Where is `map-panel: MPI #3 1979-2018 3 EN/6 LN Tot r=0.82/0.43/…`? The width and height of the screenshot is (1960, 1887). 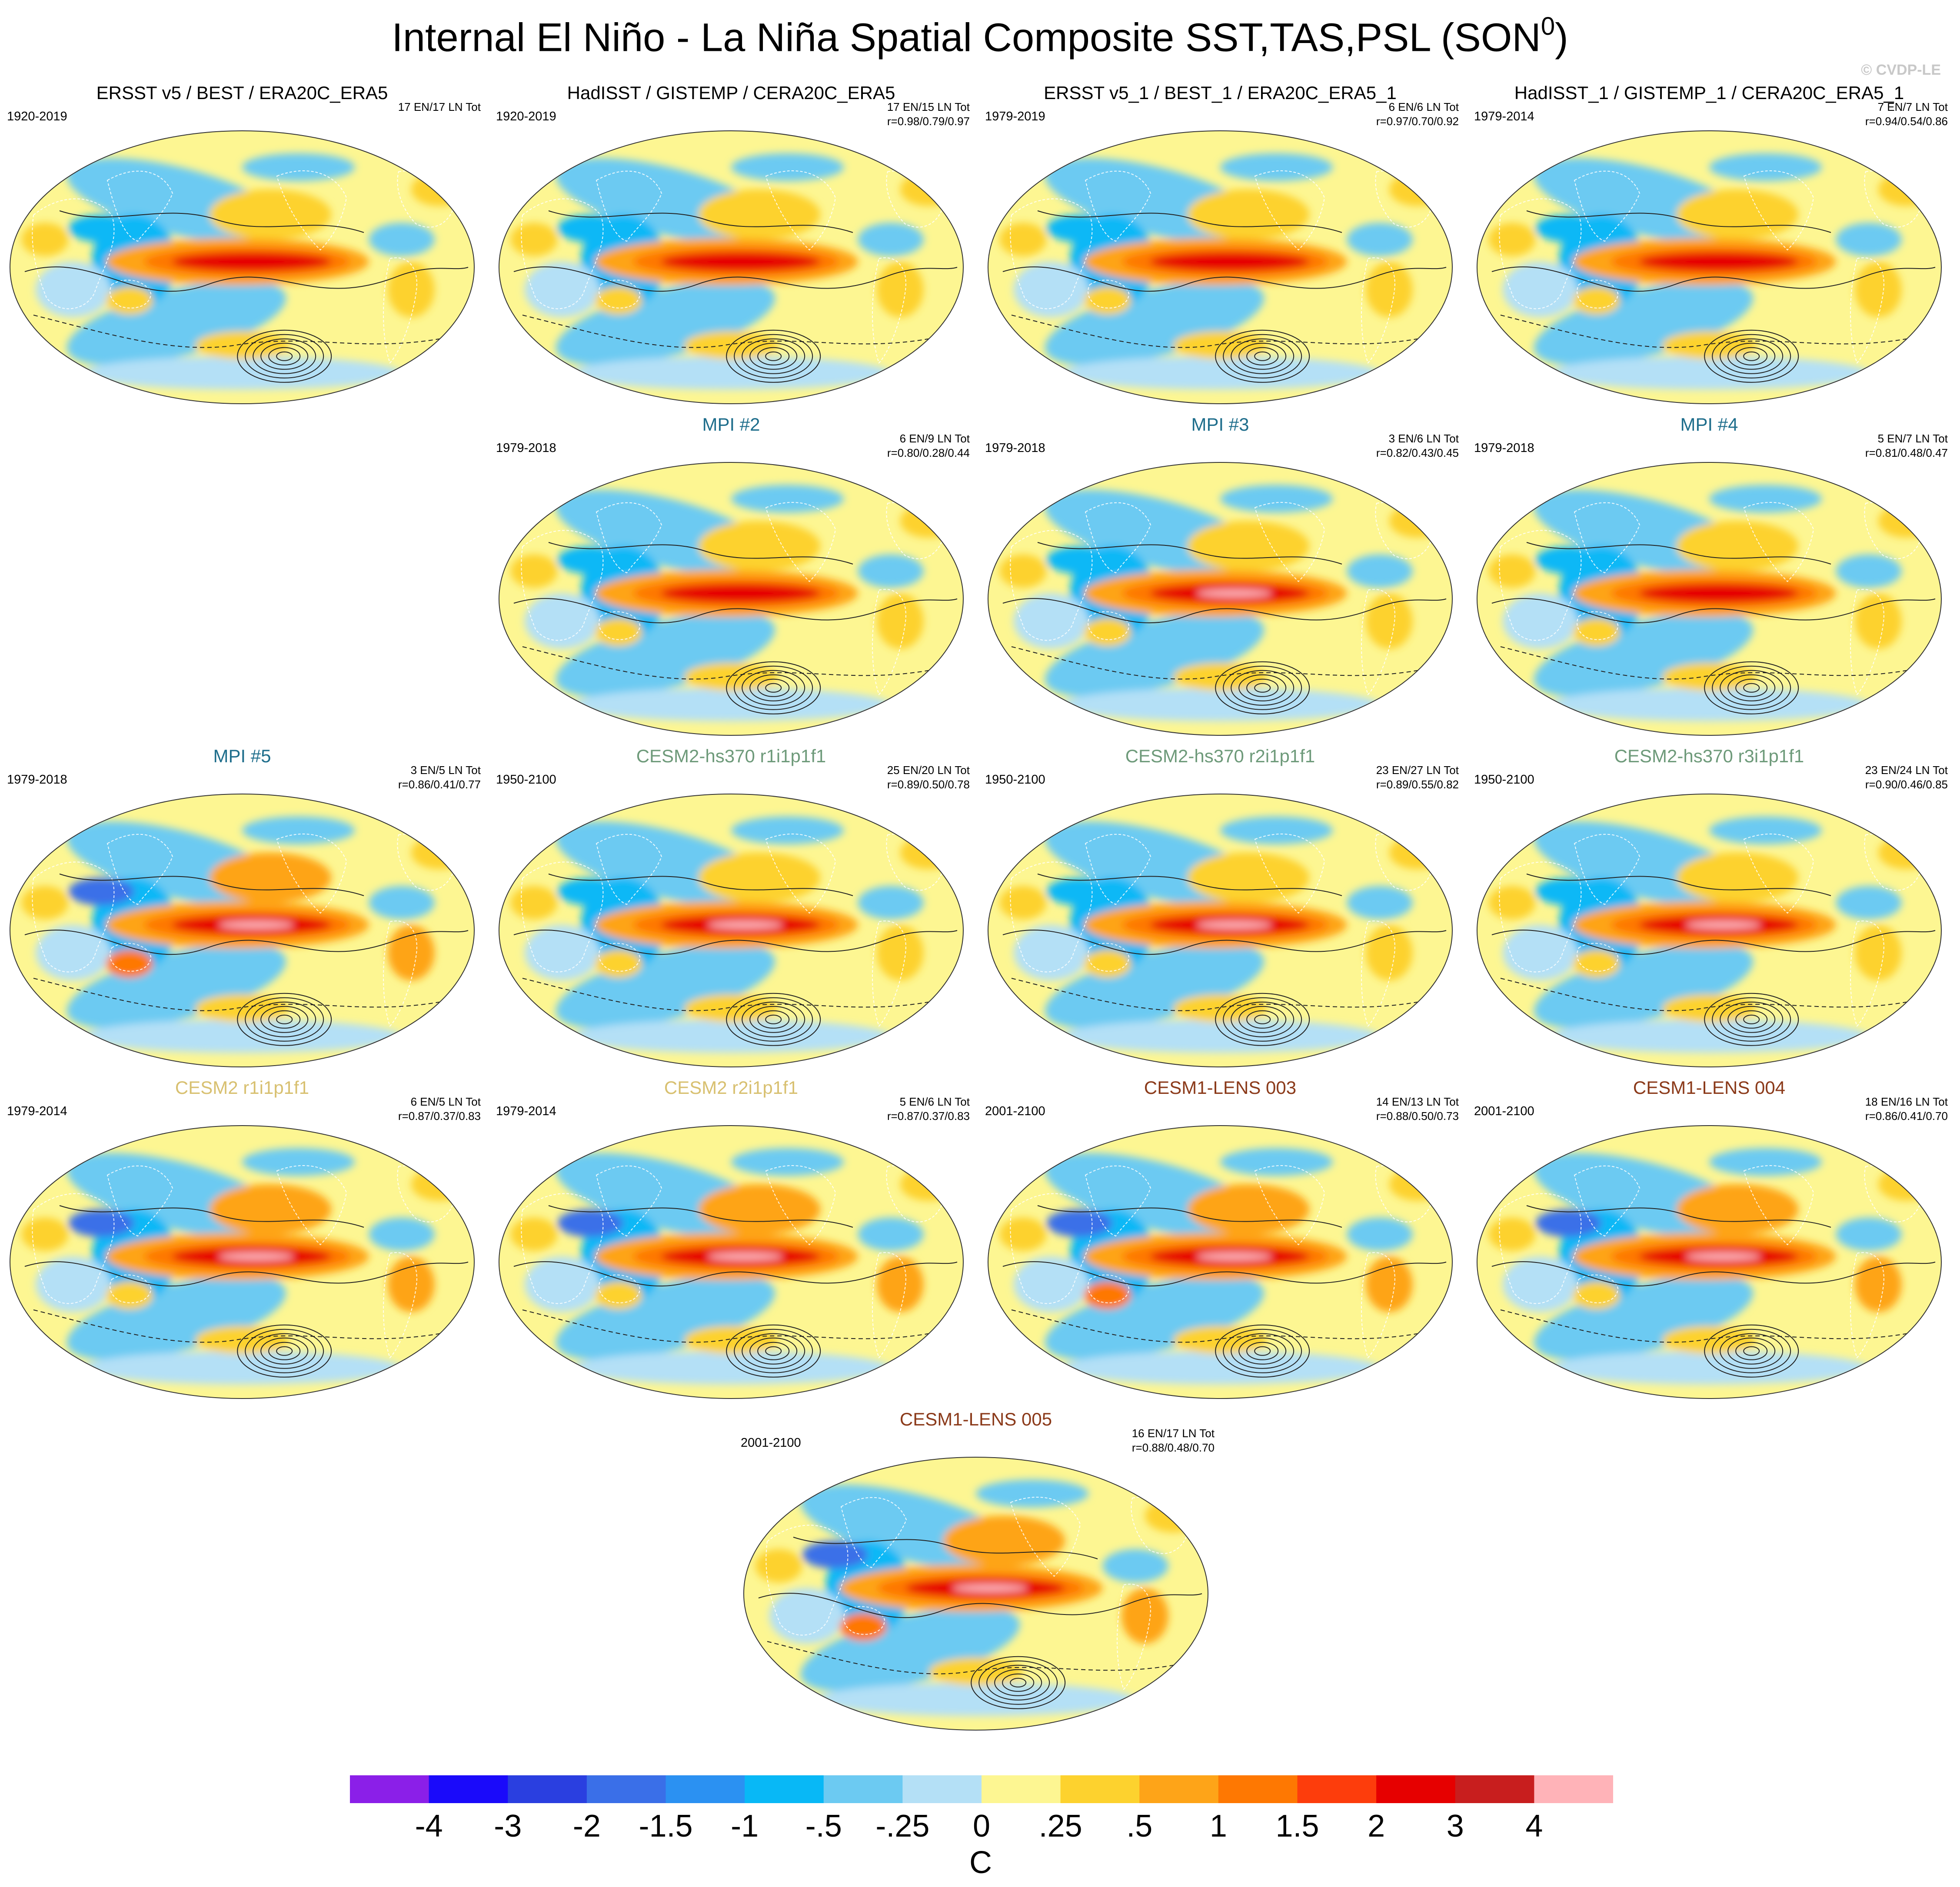 map-panel: MPI #3 1979-2018 3 EN/6 LN Tot r=0.82/0.43/… is located at coordinates (1220, 575).